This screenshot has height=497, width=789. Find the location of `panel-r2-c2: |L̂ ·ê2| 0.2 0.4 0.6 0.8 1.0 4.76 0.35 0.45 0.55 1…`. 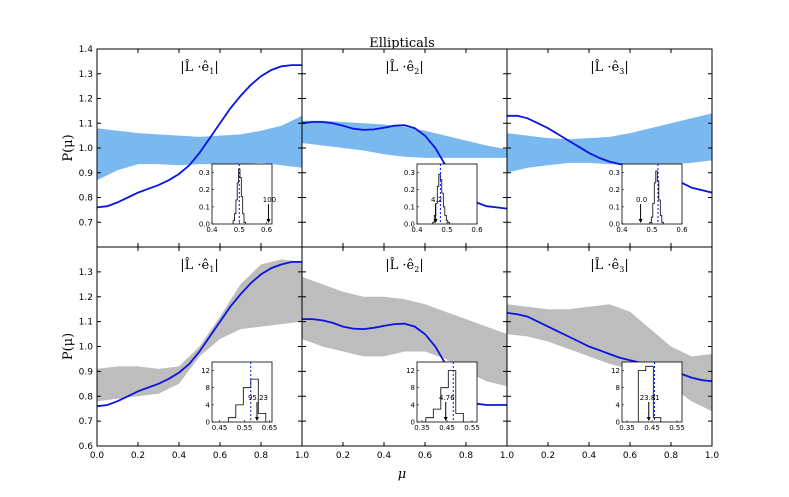

panel-r2-c2: |L̂ ·ê2| 0.2 0.4 0.6 0.8 1.0 4.76 0.35 0.45 0.55 1… is located at coordinates (408, 353).